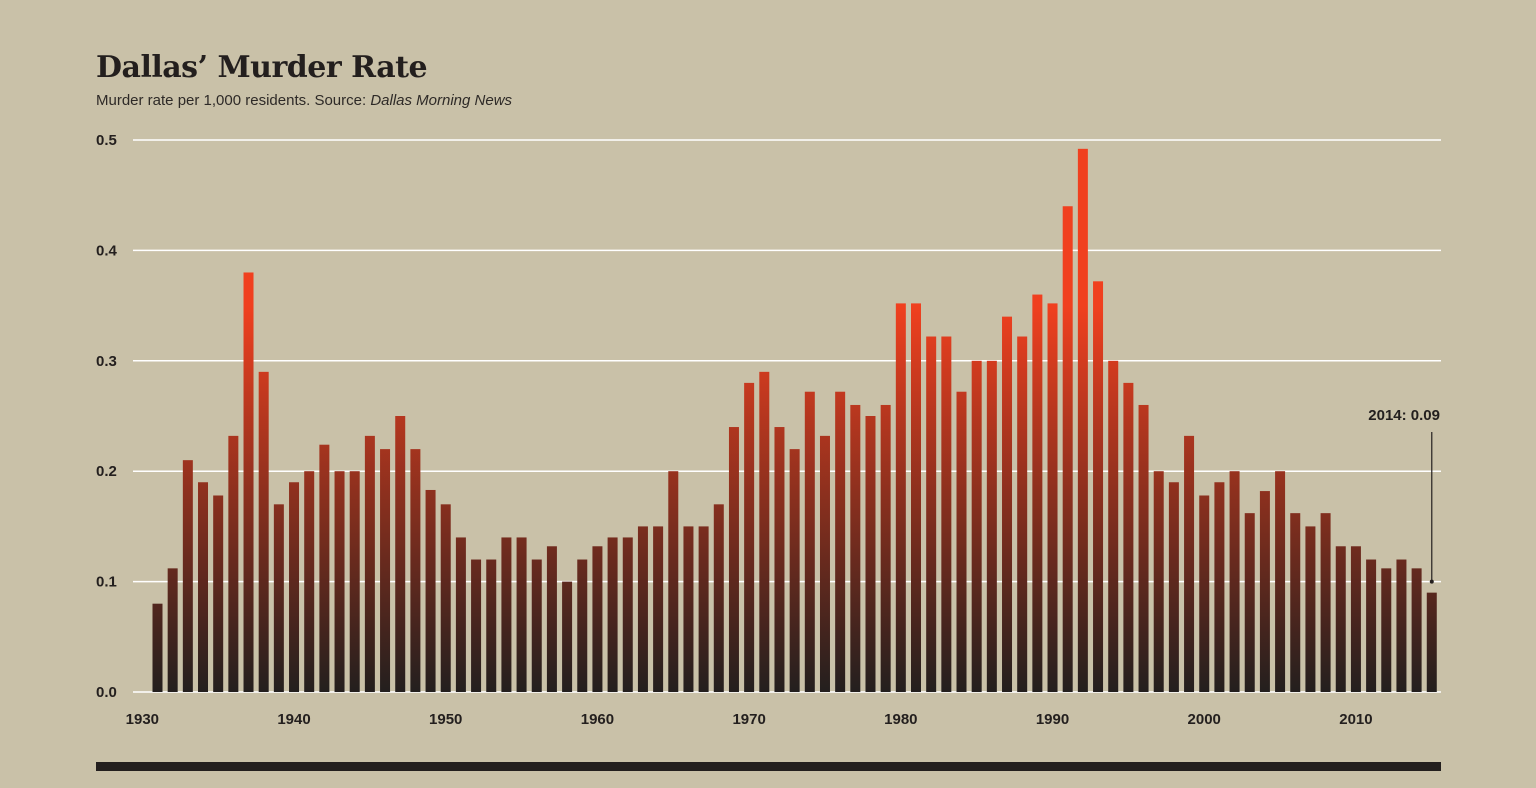 The width and height of the screenshot is (1536, 788). Describe the element at coordinates (536, 625) in the screenshot. I see `bar-1956` at that location.